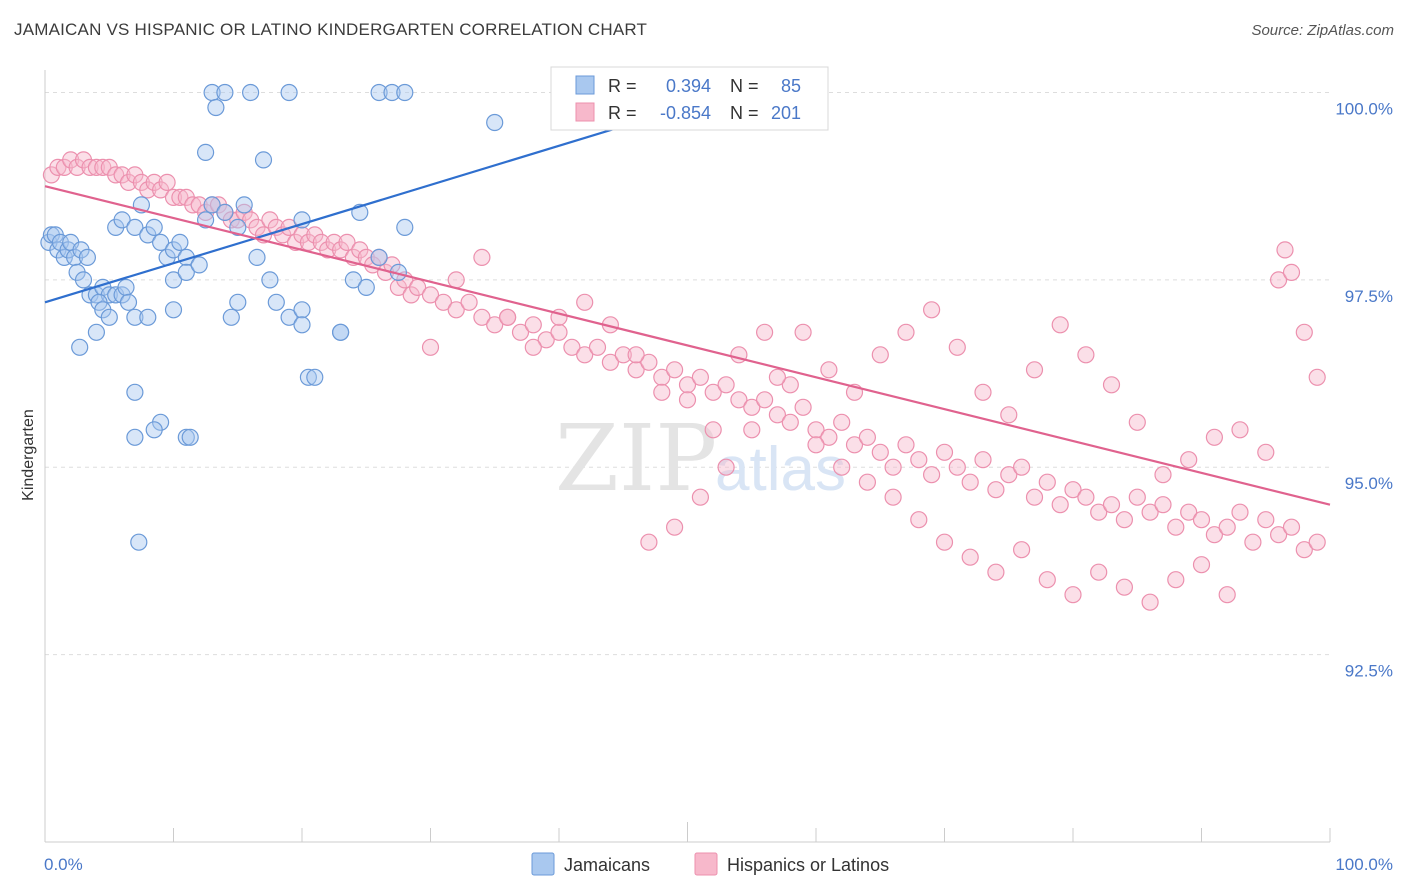  What do you see at coordinates (622, 86) in the screenshot?
I see `stats-r-label-blue: R =` at bounding box center [622, 86].